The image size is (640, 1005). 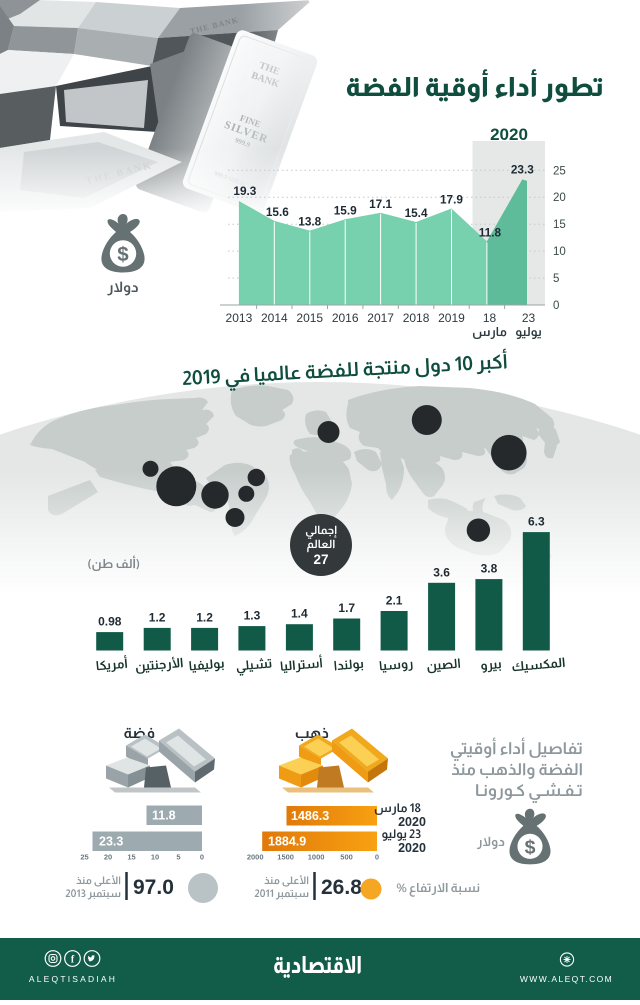 What do you see at coordinates (309, 318) in the screenshot?
I see `svg-text: 2015` at bounding box center [309, 318].